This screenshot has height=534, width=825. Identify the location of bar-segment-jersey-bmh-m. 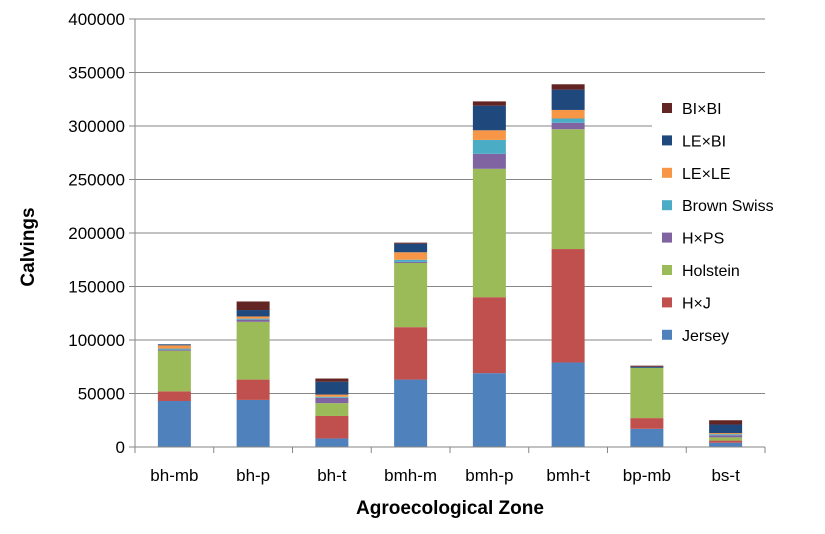
(411, 413).